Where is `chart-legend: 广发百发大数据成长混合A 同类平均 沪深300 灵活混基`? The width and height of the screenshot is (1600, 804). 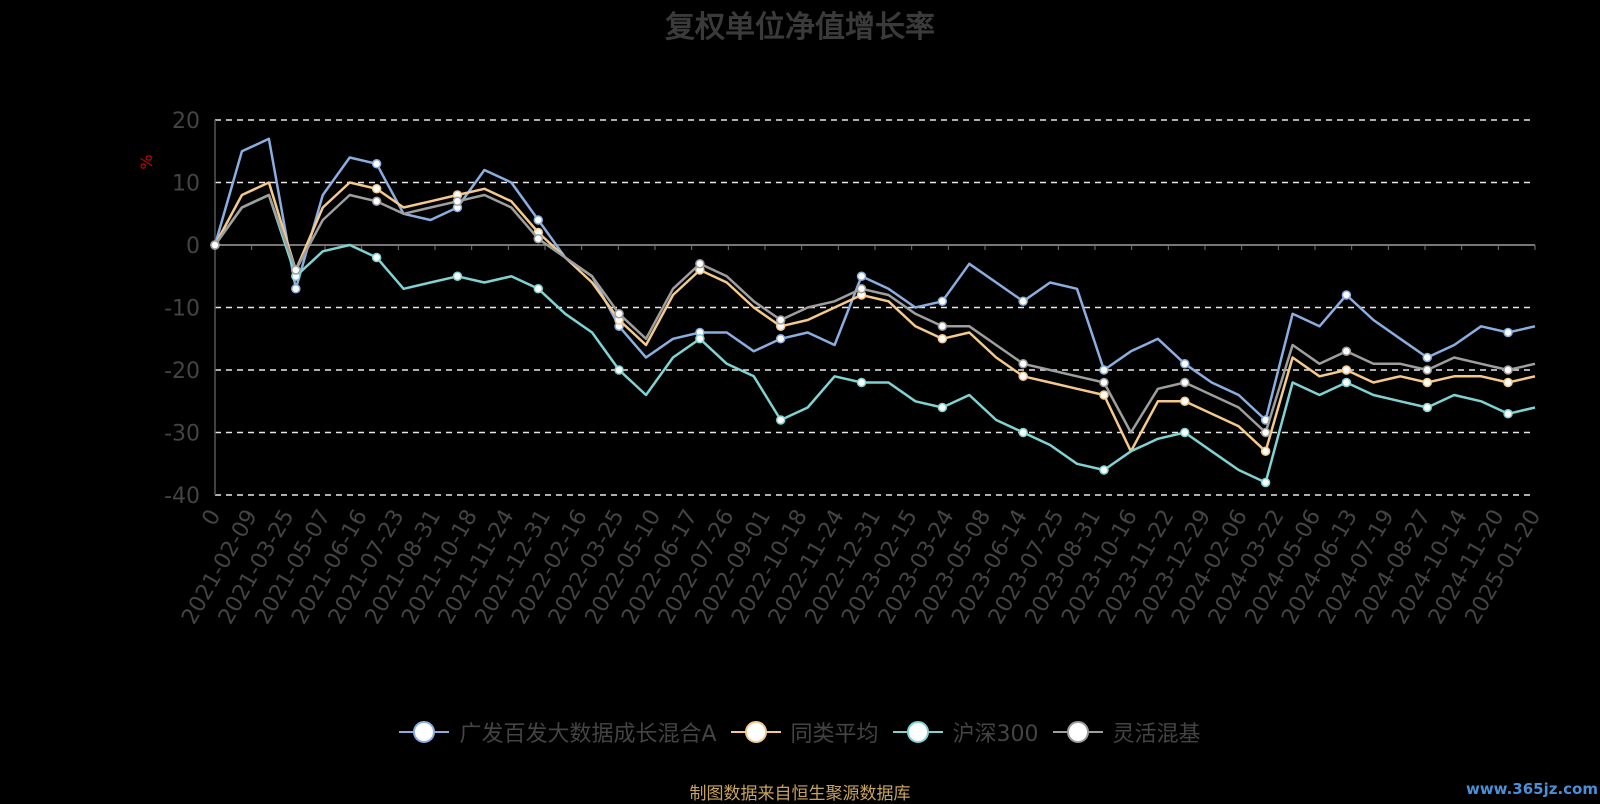 chart-legend: 广发百发大数据成长混合A 同类平均 沪深300 灵活混基 is located at coordinates (800, 732).